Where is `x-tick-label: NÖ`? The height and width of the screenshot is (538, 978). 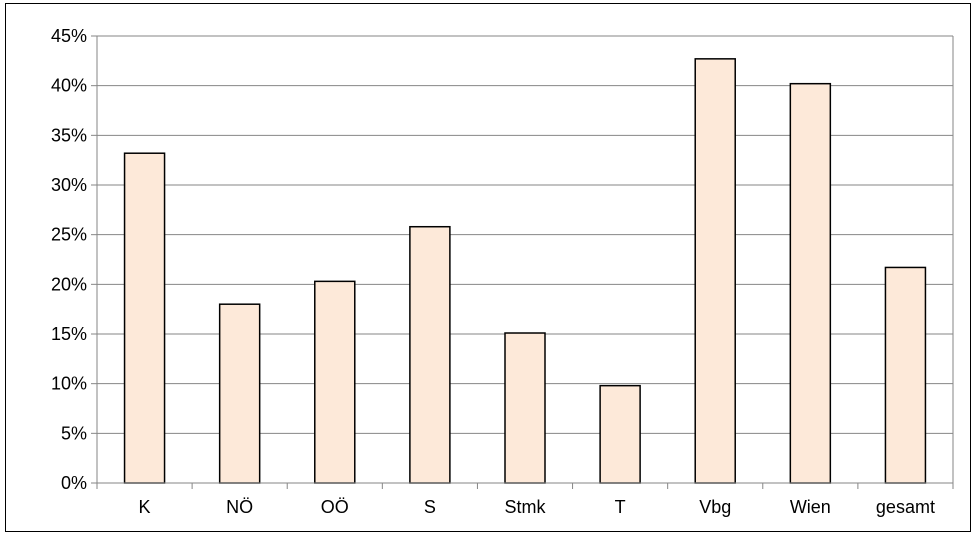 x-tick-label: NÖ is located at coordinates (239, 507).